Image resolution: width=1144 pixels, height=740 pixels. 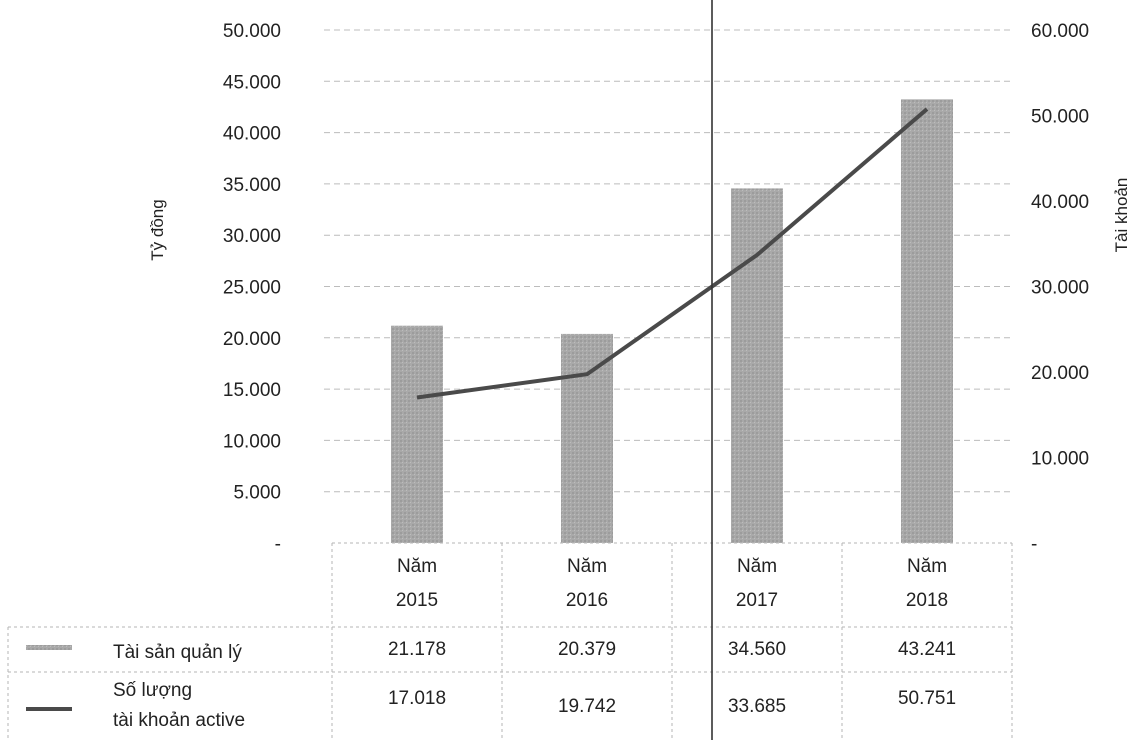 I want to click on legend-key-bar, so click(x=49, y=647).